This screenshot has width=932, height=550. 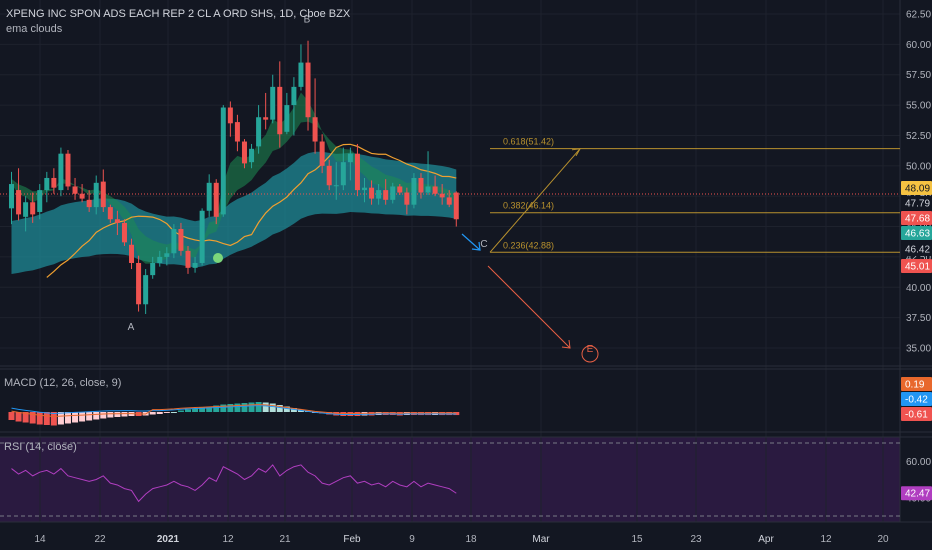 I want to click on time-tick-label: 21, so click(x=285, y=539).